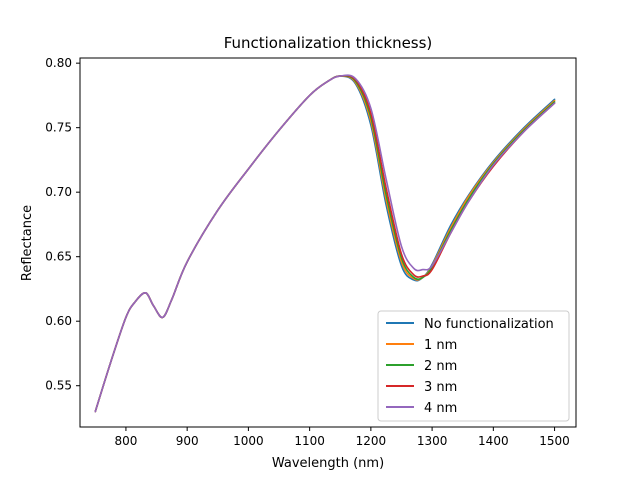 The width and height of the screenshot is (640, 480). I want to click on x-tick-label: 1300, so click(432, 441).